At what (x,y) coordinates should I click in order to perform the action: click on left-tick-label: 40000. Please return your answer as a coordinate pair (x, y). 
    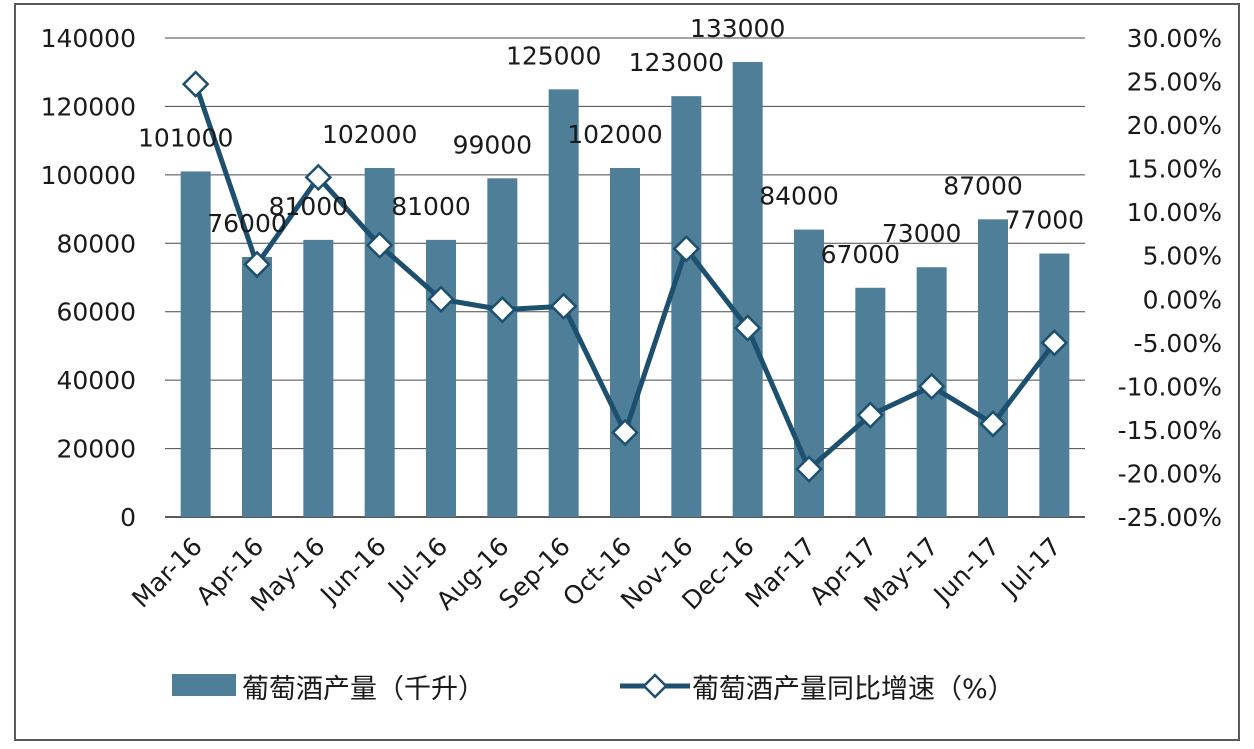
    Looking at the image, I should click on (96, 380).